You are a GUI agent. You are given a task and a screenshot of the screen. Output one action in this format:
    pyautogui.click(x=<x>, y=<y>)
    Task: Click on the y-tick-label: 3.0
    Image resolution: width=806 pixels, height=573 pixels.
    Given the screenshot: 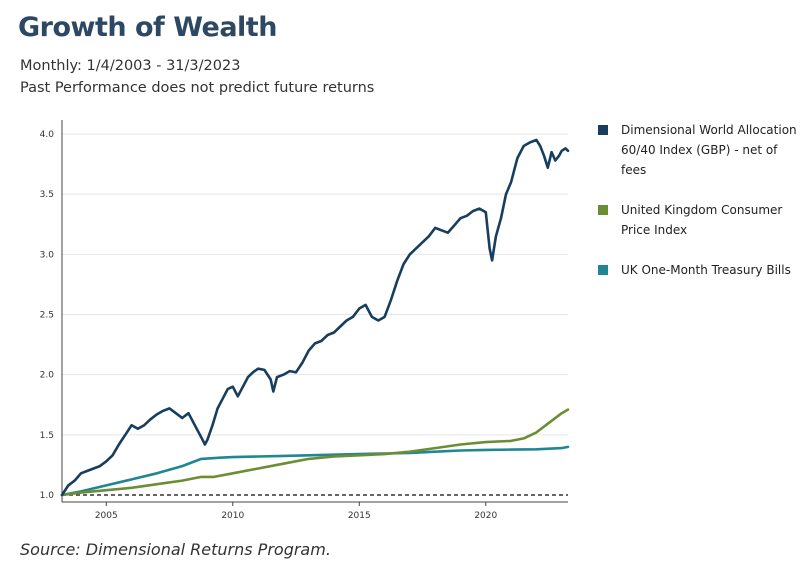 What is the action you would take?
    pyautogui.click(x=47, y=255)
    